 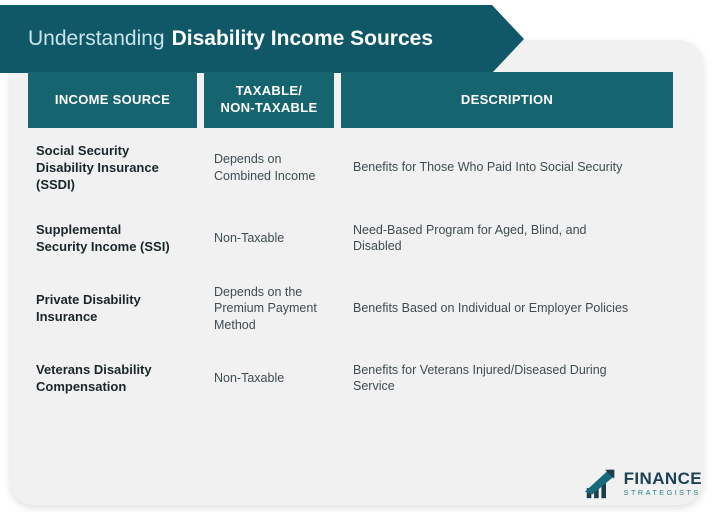 I want to click on cell-taxable-veterans: Non-Taxable, so click(x=249, y=378).